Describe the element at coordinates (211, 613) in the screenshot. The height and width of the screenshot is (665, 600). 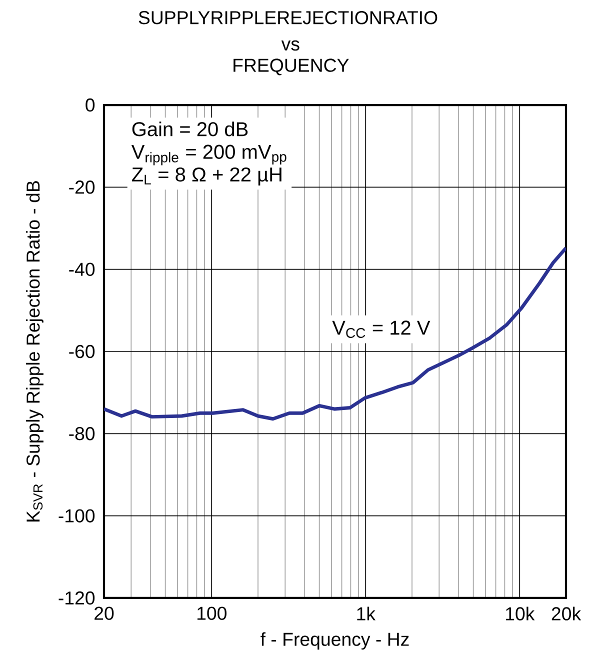
I see `x-tick-label: 100` at that location.